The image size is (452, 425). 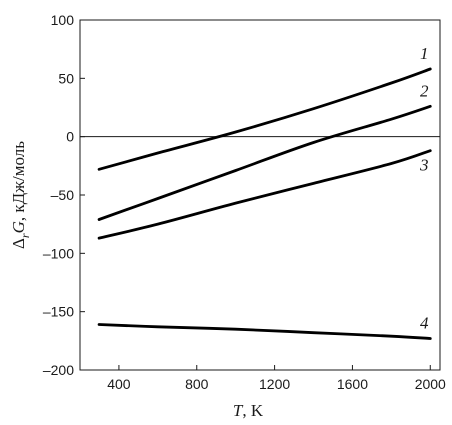 What do you see at coordinates (63, 20) in the screenshot?
I see `y-tick-label: 100` at bounding box center [63, 20].